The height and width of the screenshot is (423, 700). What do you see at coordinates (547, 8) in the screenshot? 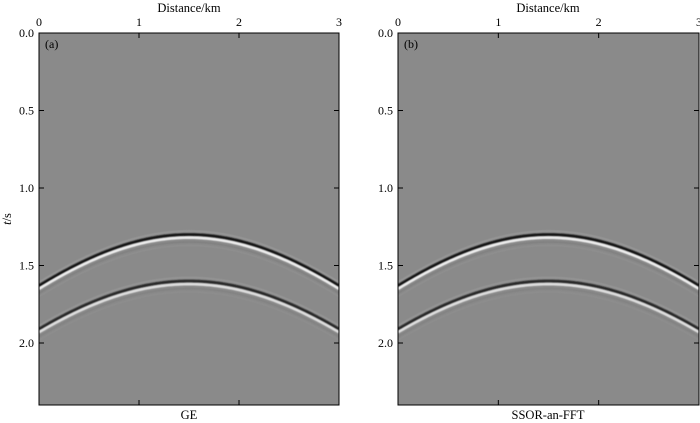
I see `panel-b-xlabel: Distance/km` at bounding box center [547, 8].